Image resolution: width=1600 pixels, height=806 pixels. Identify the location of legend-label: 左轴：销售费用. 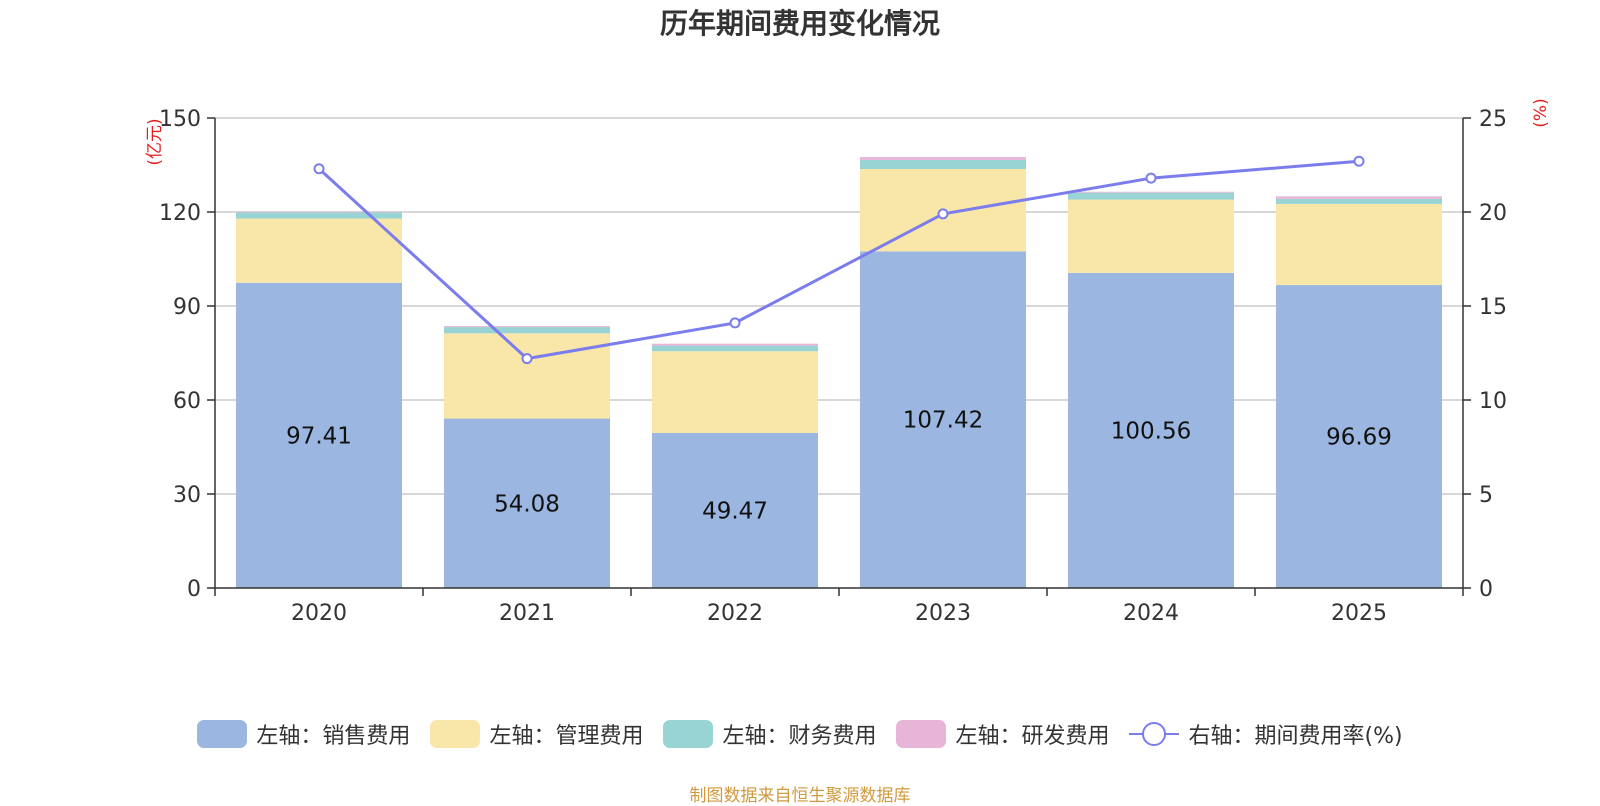
(333, 736).